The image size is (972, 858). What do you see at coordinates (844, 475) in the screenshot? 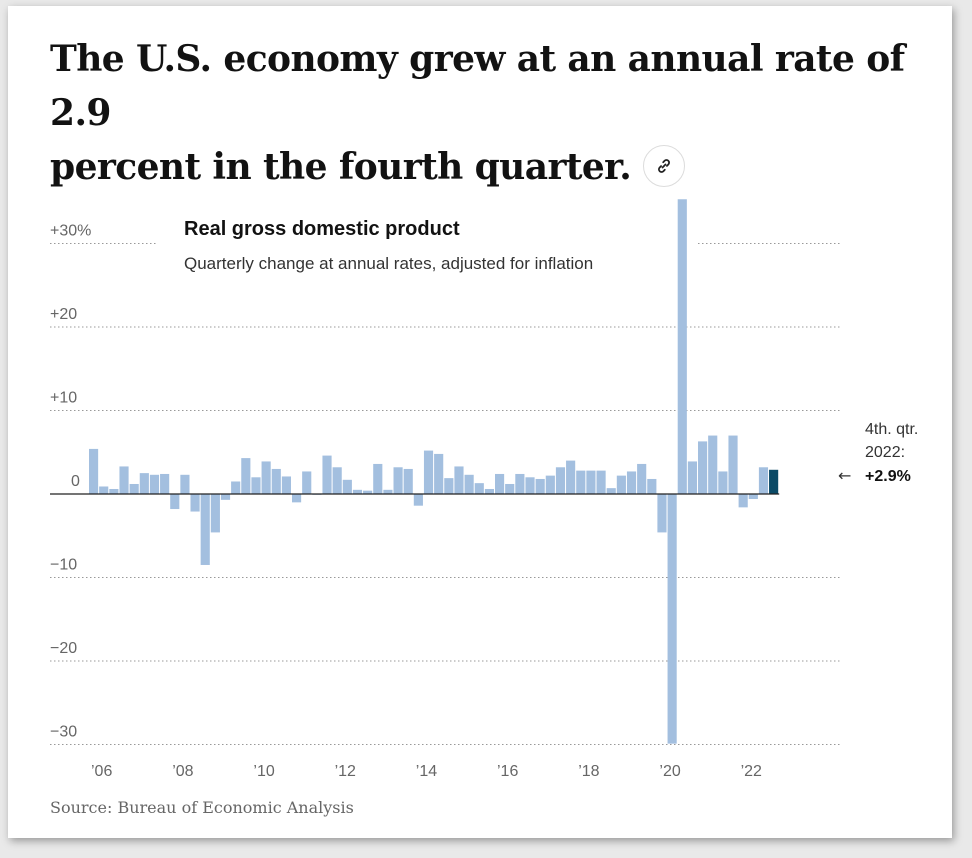
I see `highlight-arrow: ←` at bounding box center [844, 475].